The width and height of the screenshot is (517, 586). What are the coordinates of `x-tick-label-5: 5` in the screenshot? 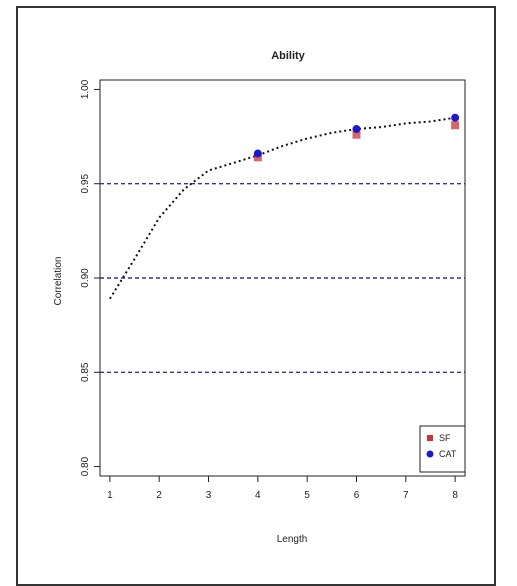 It's located at (307, 495).